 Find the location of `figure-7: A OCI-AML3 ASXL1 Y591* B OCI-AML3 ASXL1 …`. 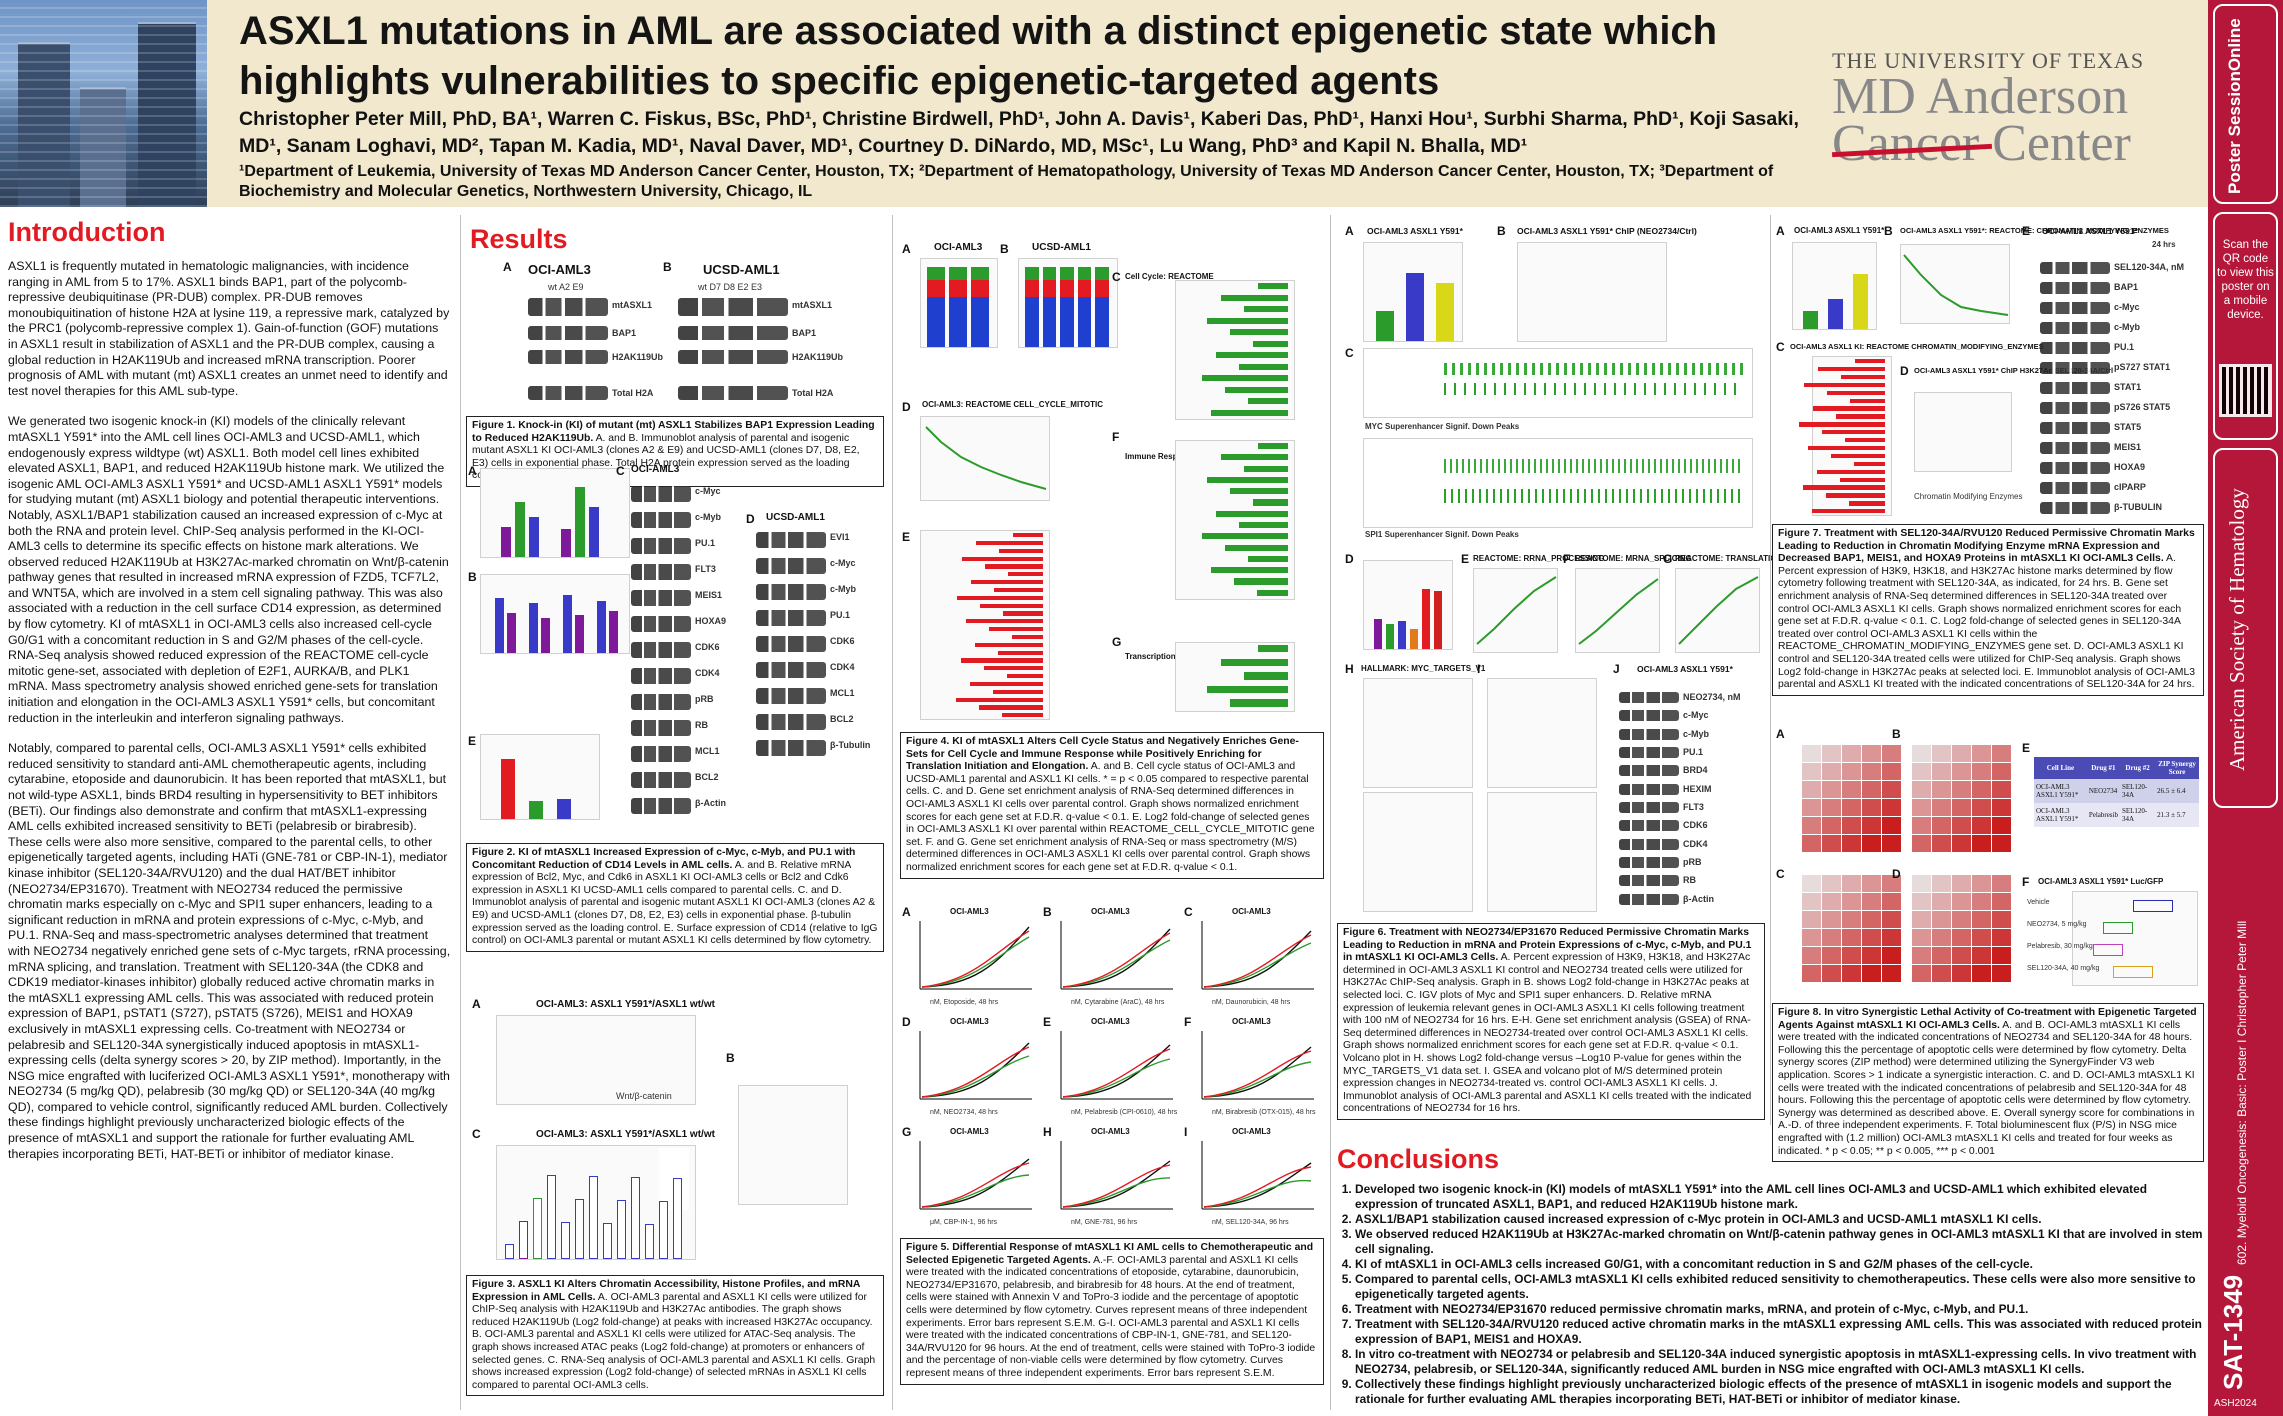

figure-7: A OCI-AML3 ASXL1 Y591* B OCI-AML3 ASXL1 … is located at coordinates (1988, 372).